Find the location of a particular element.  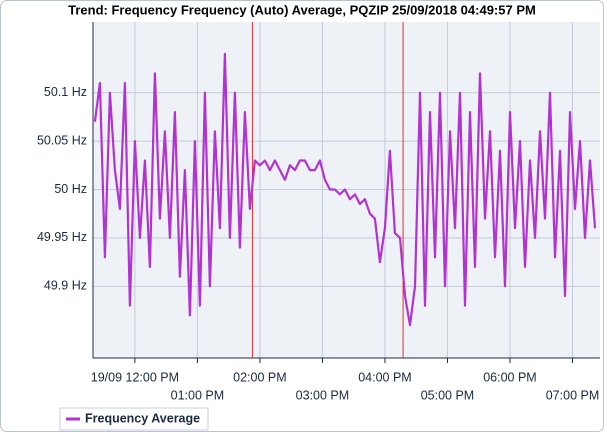

legend-box is located at coordinates (134, 419).